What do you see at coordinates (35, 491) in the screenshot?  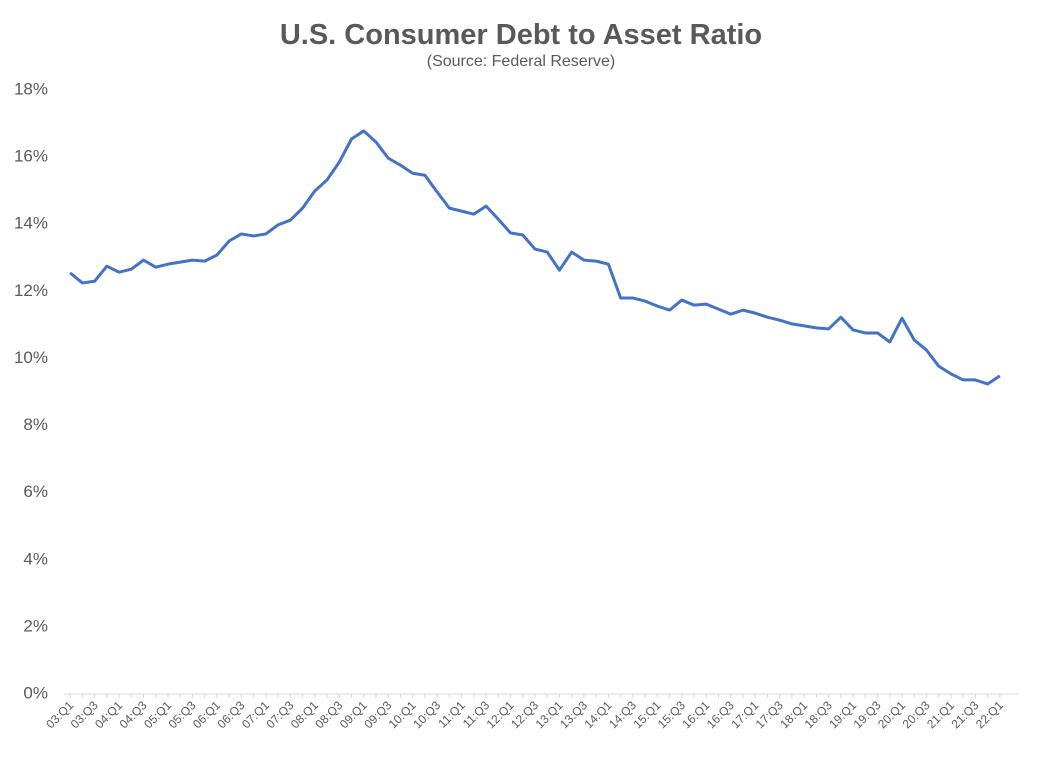 I see `y-tick-label: 6%` at bounding box center [35, 491].